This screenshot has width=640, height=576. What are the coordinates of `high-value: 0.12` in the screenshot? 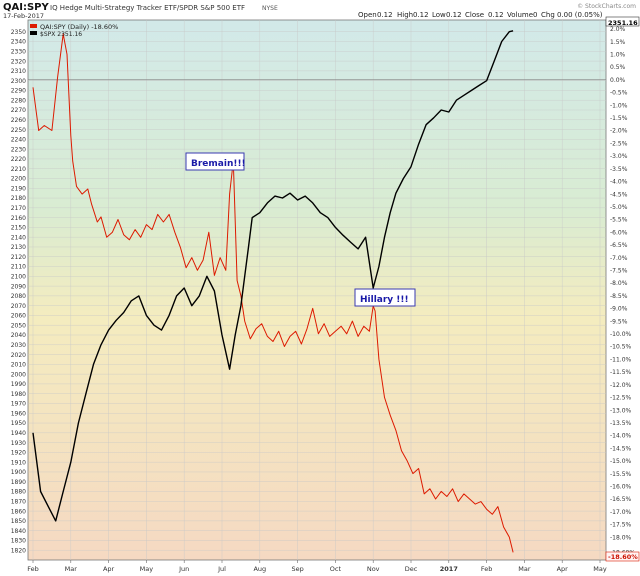 It's located at (421, 15).